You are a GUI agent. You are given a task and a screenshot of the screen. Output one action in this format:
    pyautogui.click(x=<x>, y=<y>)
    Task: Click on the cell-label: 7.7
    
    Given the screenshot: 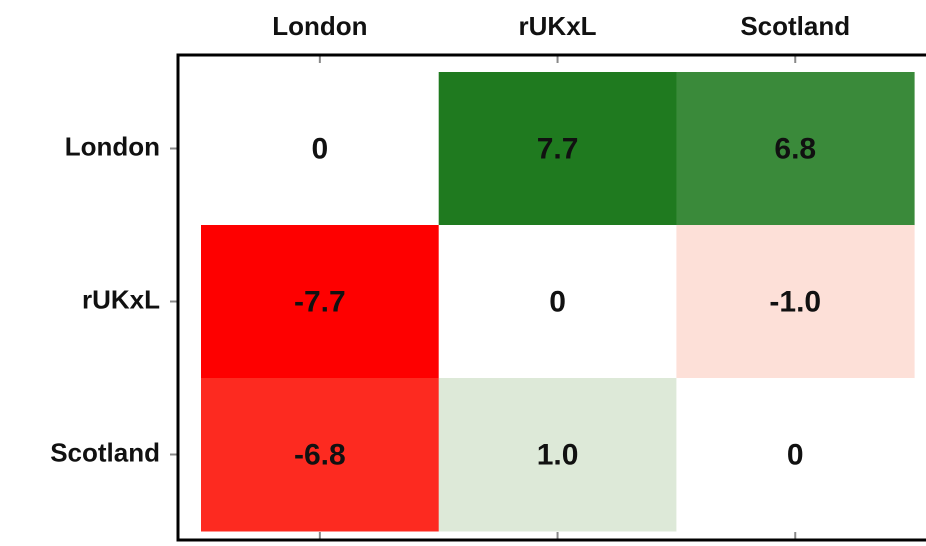 What is the action you would take?
    pyautogui.click(x=558, y=148)
    